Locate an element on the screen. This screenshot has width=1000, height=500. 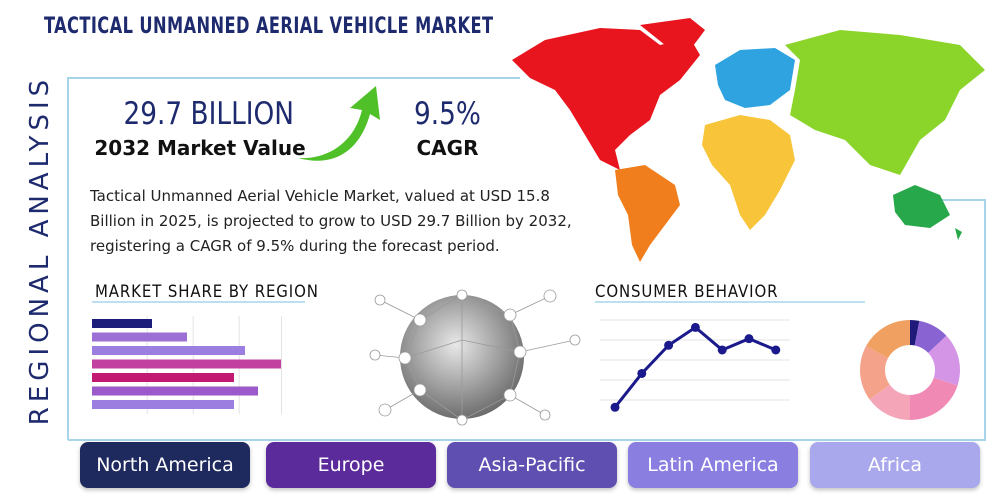
region-button: Europe is located at coordinates (351, 465).